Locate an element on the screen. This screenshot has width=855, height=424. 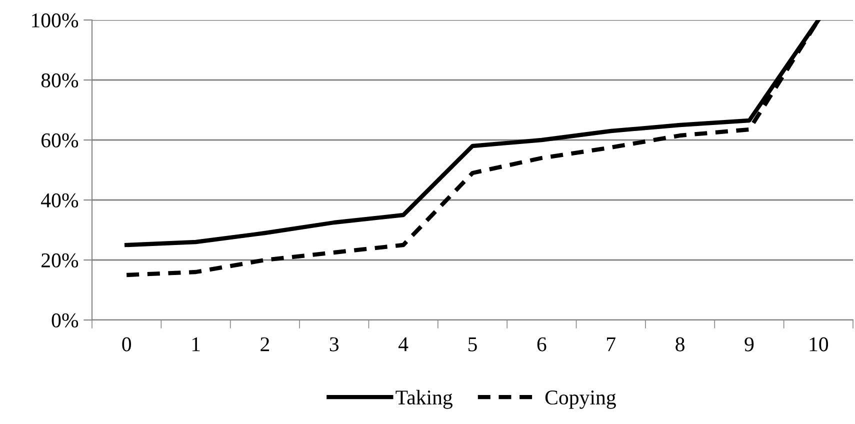
x-tick-label: 0 is located at coordinates (127, 344).